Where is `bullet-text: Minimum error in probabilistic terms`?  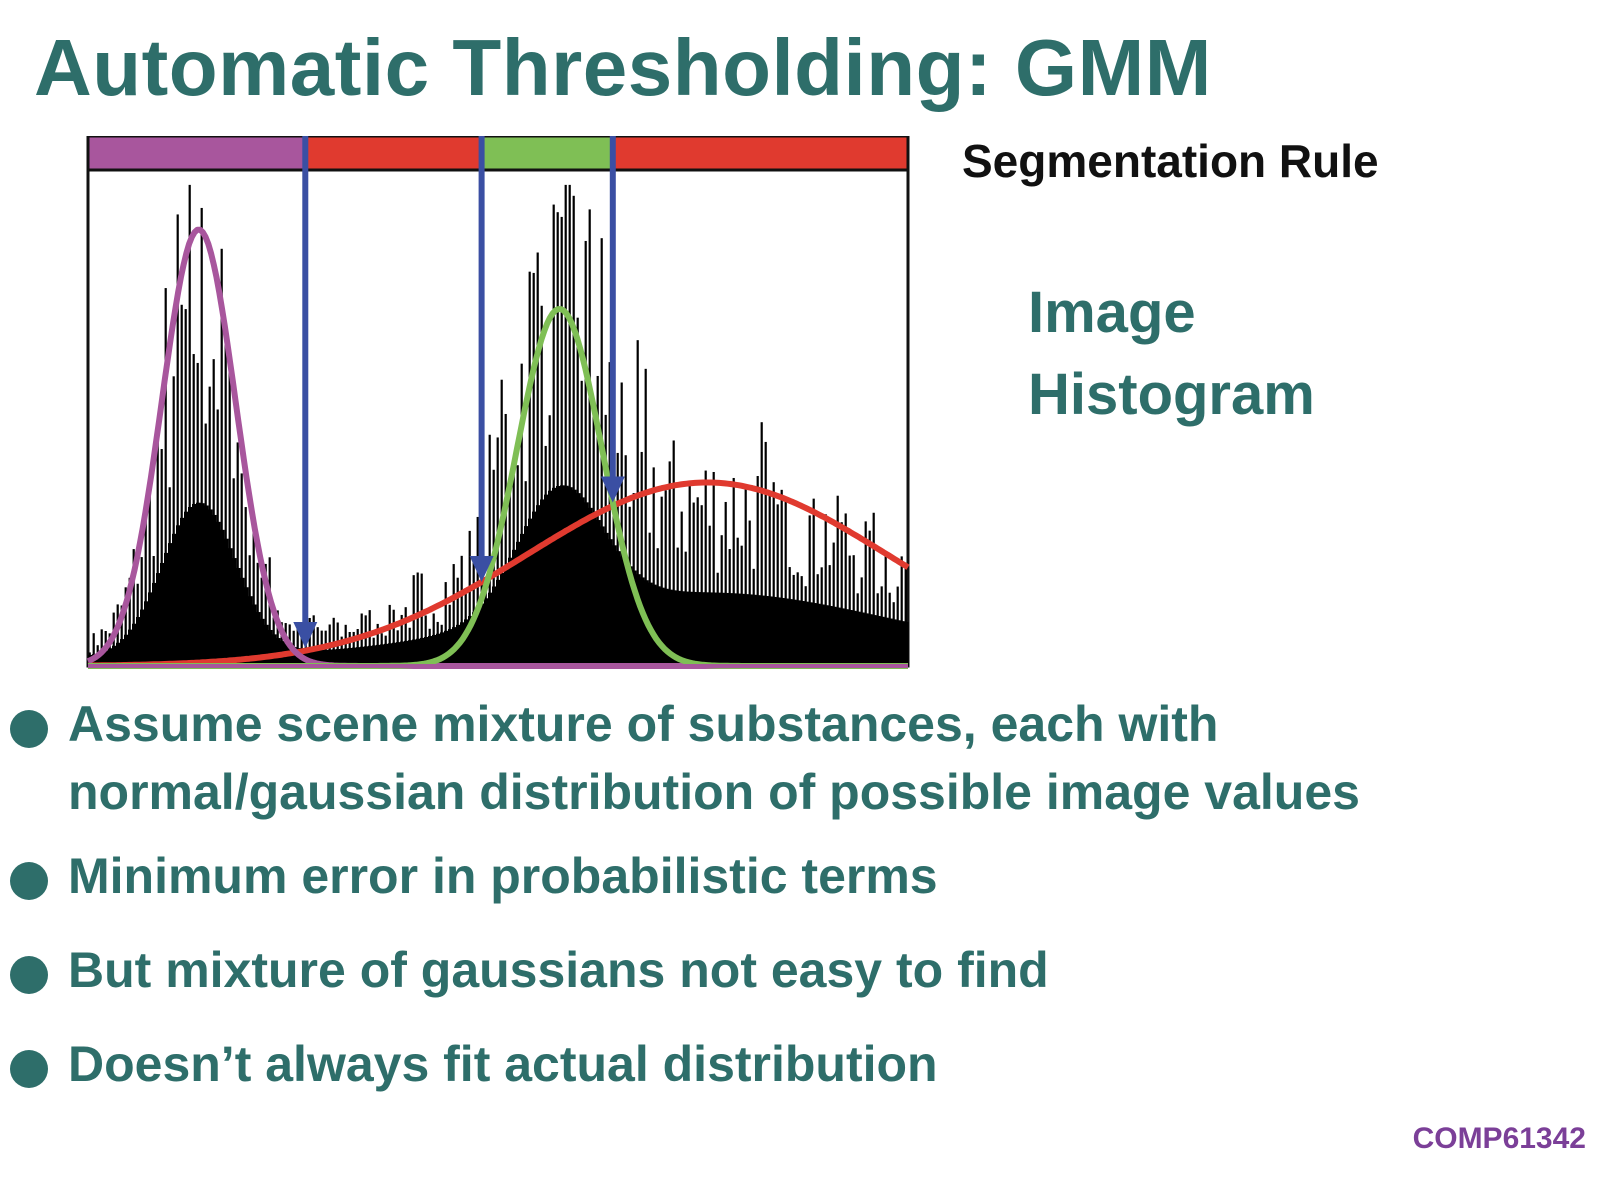
bullet-text: Minimum error in probabilistic terms is located at coordinates (503, 876).